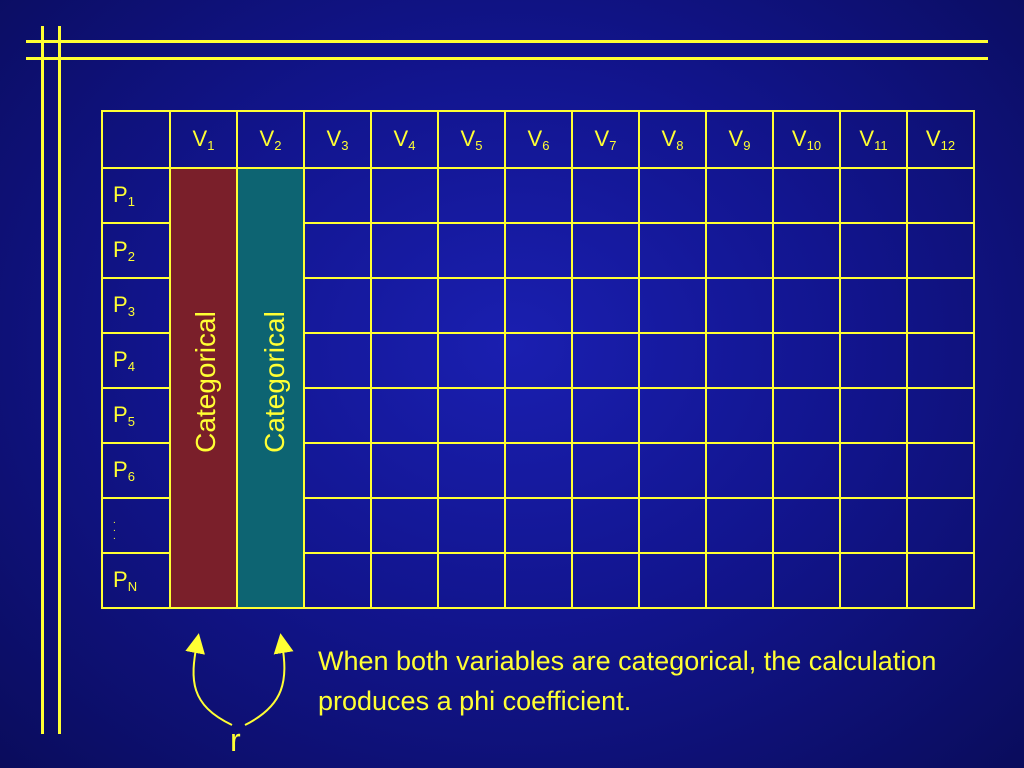 The image size is (1024, 768). I want to click on column-header-v8: V8, so click(672, 139).